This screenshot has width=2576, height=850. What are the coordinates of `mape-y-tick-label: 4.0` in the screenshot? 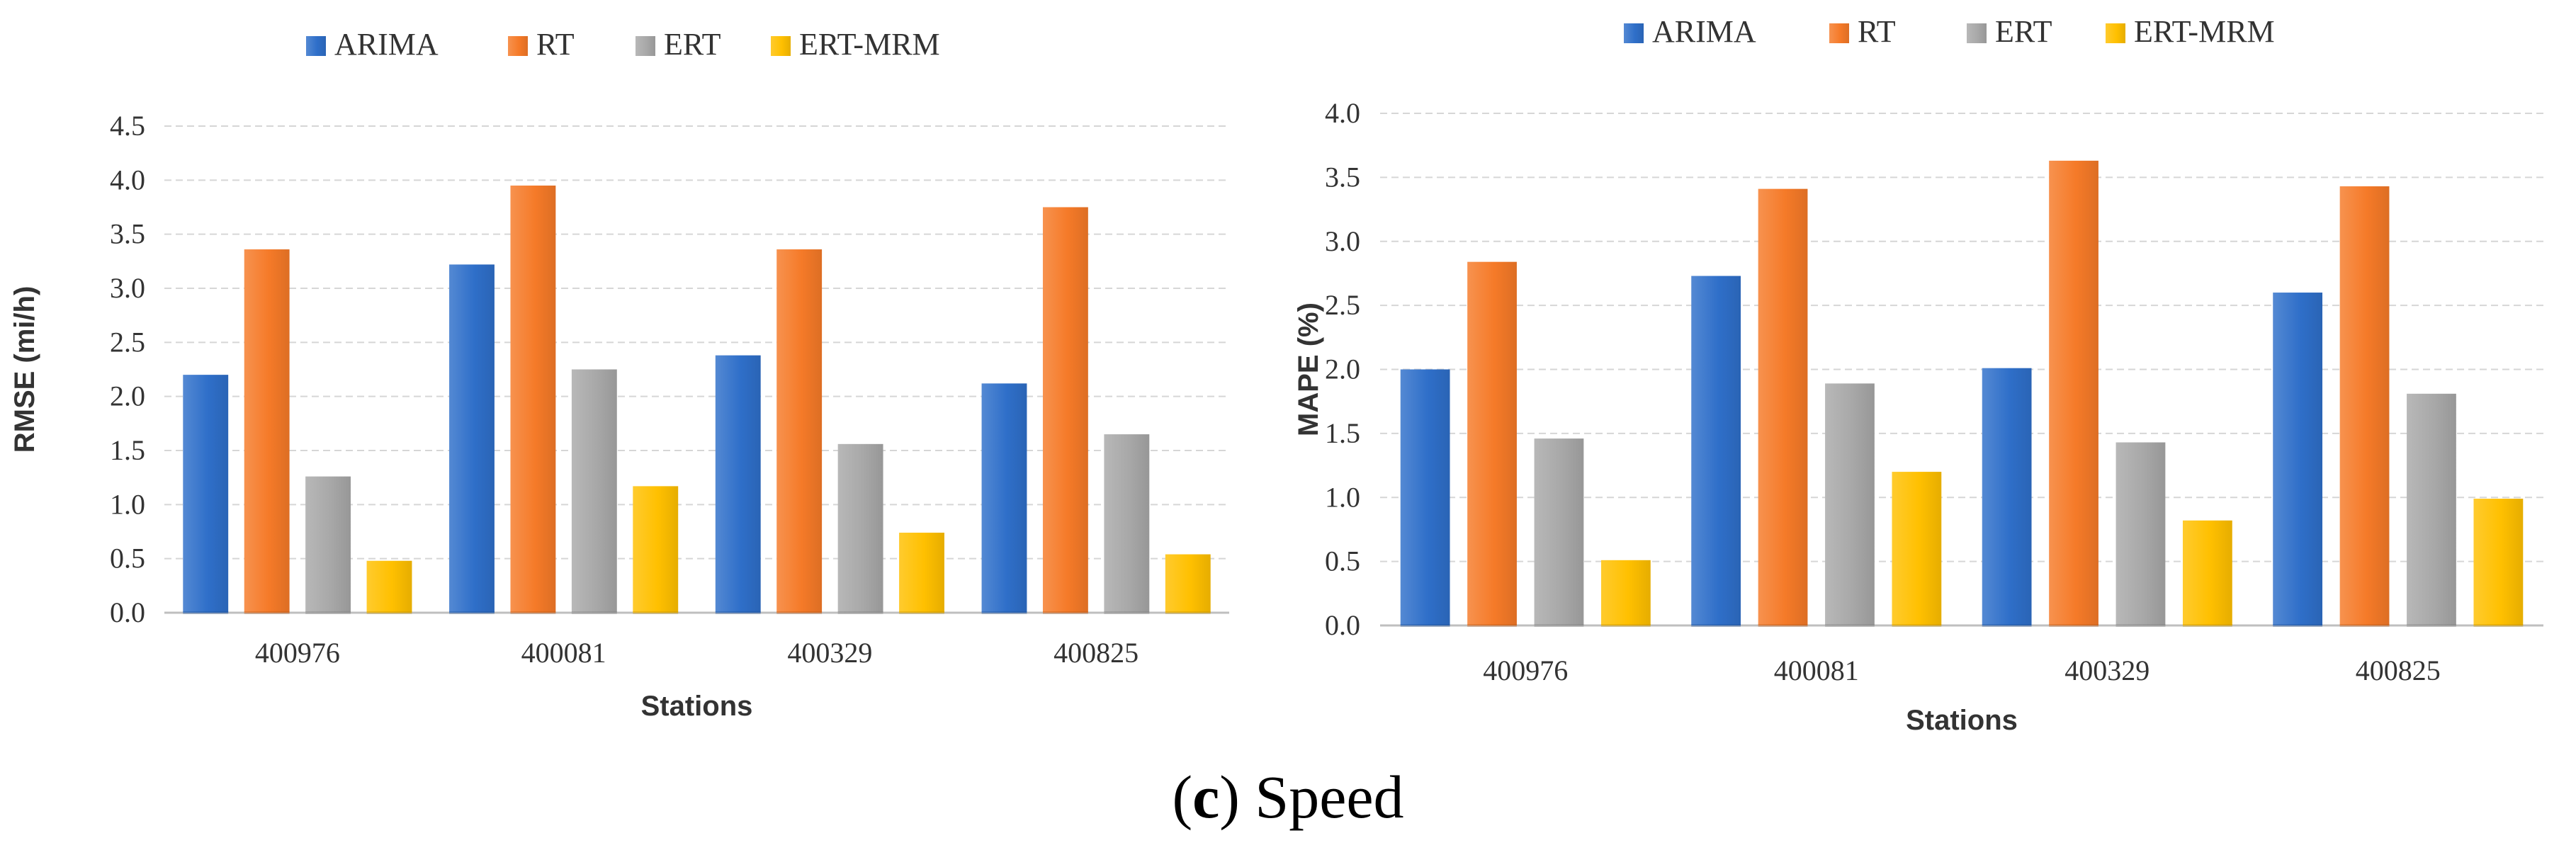 It's located at (1342, 113).